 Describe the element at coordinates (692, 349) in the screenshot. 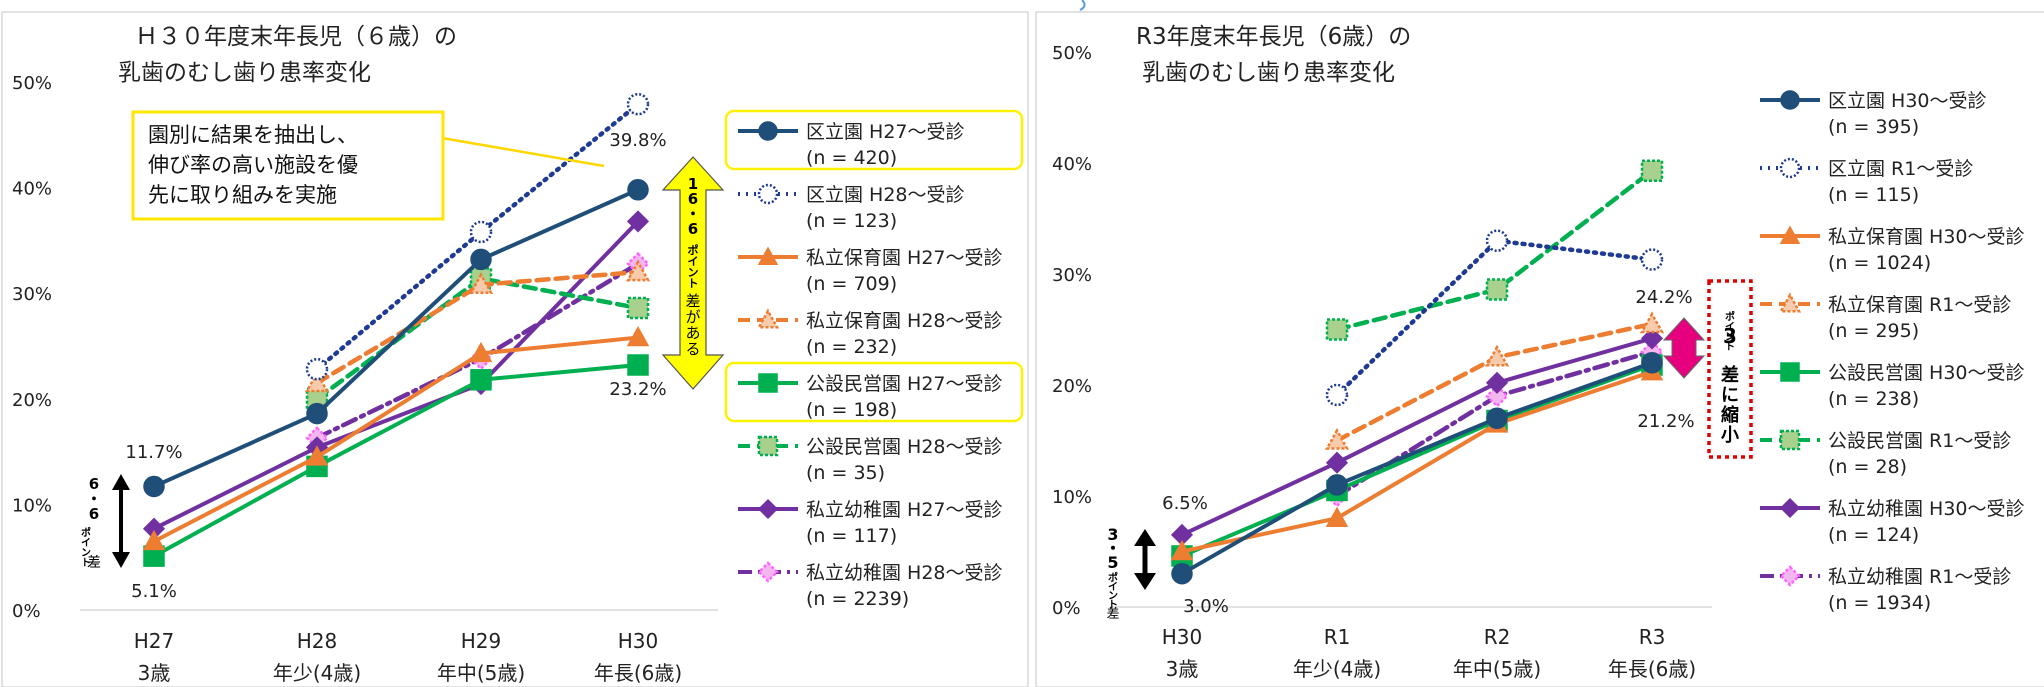

I see `gap-label-right-suffix: る` at that location.